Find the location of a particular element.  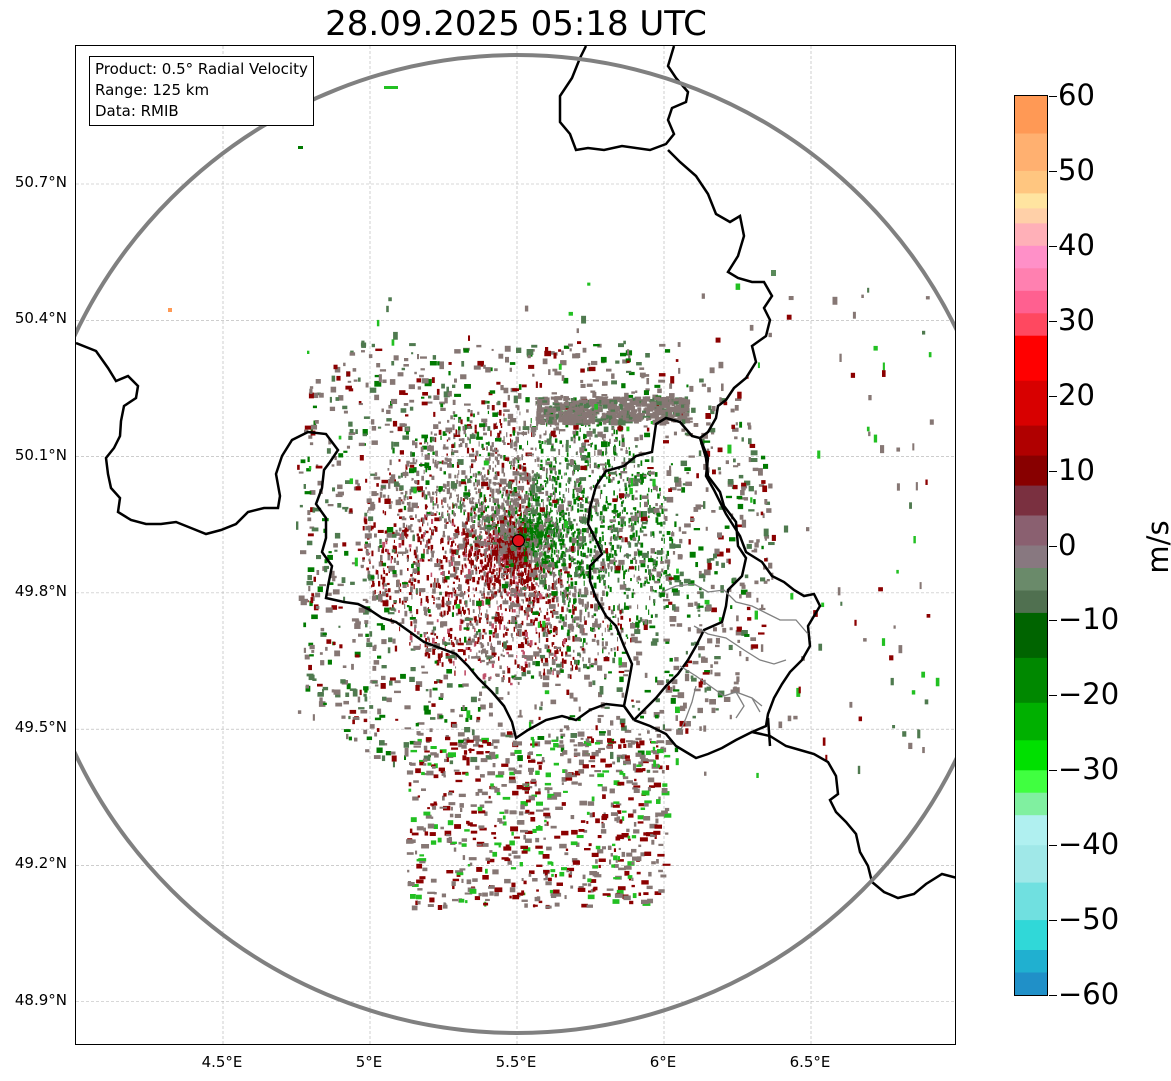

lon-tick-label: 6.5°E is located at coordinates (810, 1062).